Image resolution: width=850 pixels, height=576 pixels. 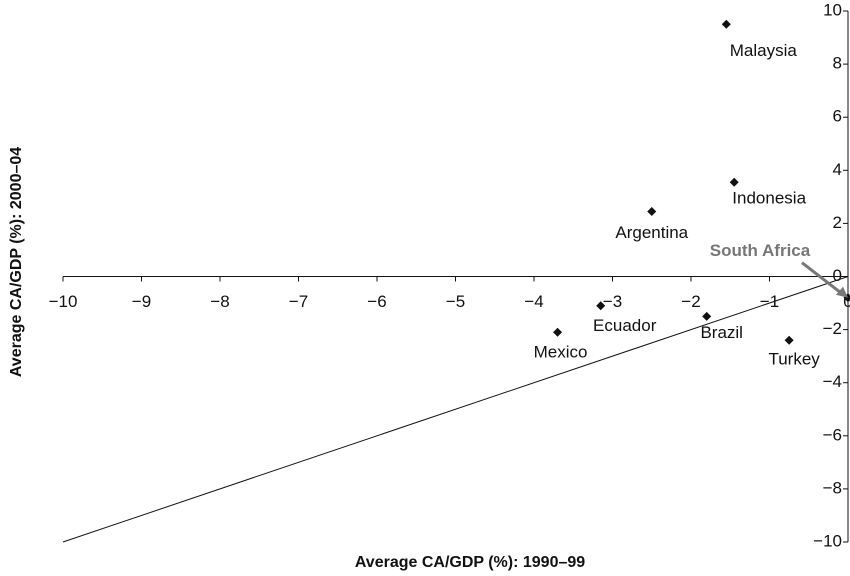 What do you see at coordinates (625, 325) in the screenshot?
I see `point-label: Ecuador` at bounding box center [625, 325].